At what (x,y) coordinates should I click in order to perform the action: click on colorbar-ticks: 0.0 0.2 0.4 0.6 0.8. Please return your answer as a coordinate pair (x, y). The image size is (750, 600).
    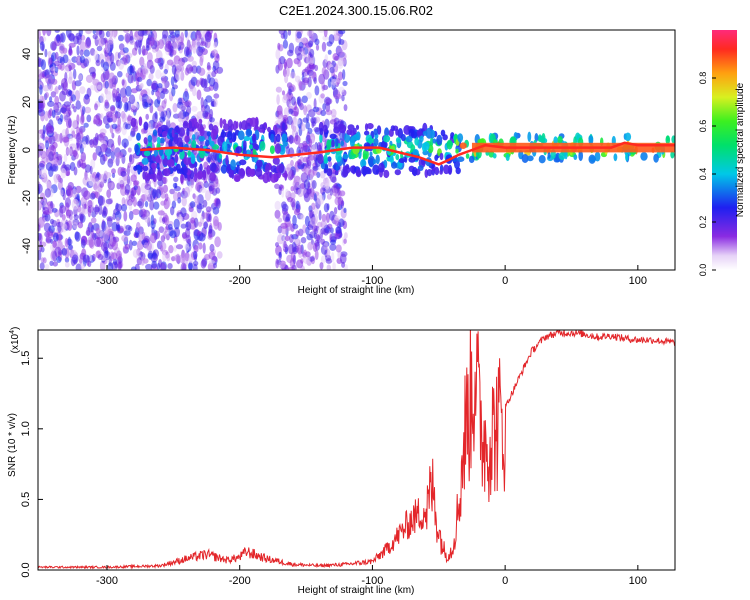
    Looking at the image, I should click on (707, 174).